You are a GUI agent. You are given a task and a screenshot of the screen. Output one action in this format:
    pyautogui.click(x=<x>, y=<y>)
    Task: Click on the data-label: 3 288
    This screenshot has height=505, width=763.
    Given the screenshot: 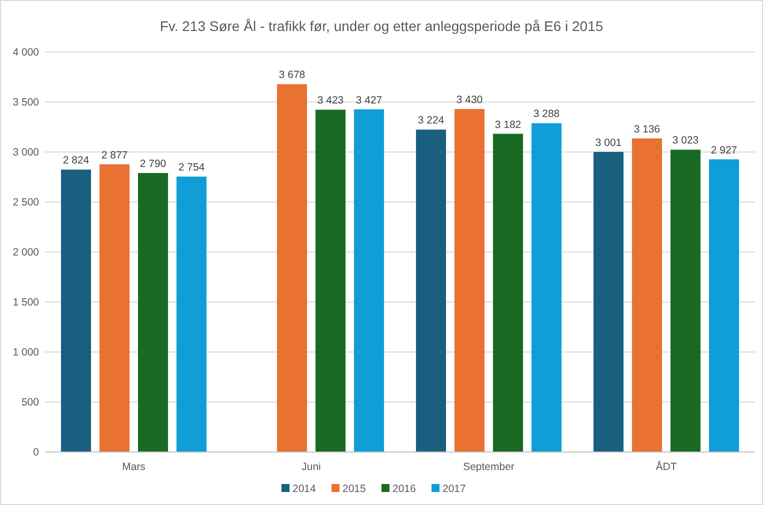 What is the action you would take?
    pyautogui.click(x=546, y=114)
    